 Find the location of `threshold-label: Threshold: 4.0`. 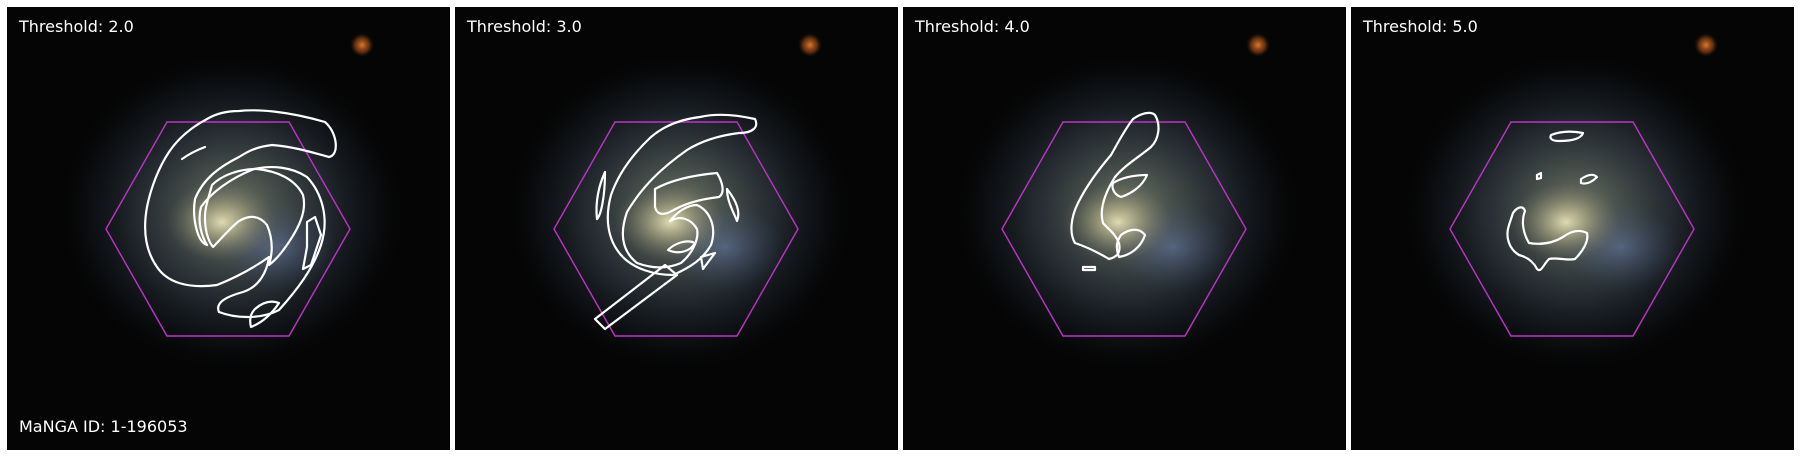

threshold-label: Threshold: 4.0 is located at coordinates (972, 26).